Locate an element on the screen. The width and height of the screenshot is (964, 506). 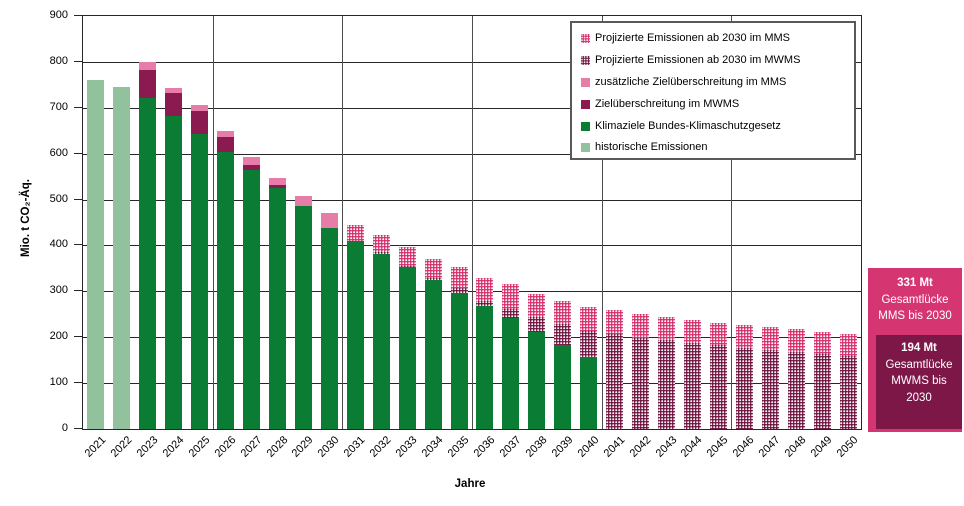
bar-2044-segment-hatchpink is located at coordinates (692, 332).